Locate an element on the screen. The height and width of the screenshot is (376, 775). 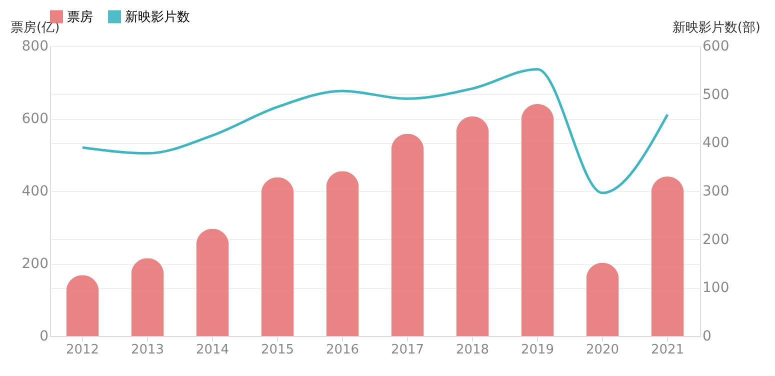
x-tick-label: 2014 is located at coordinates (213, 350).